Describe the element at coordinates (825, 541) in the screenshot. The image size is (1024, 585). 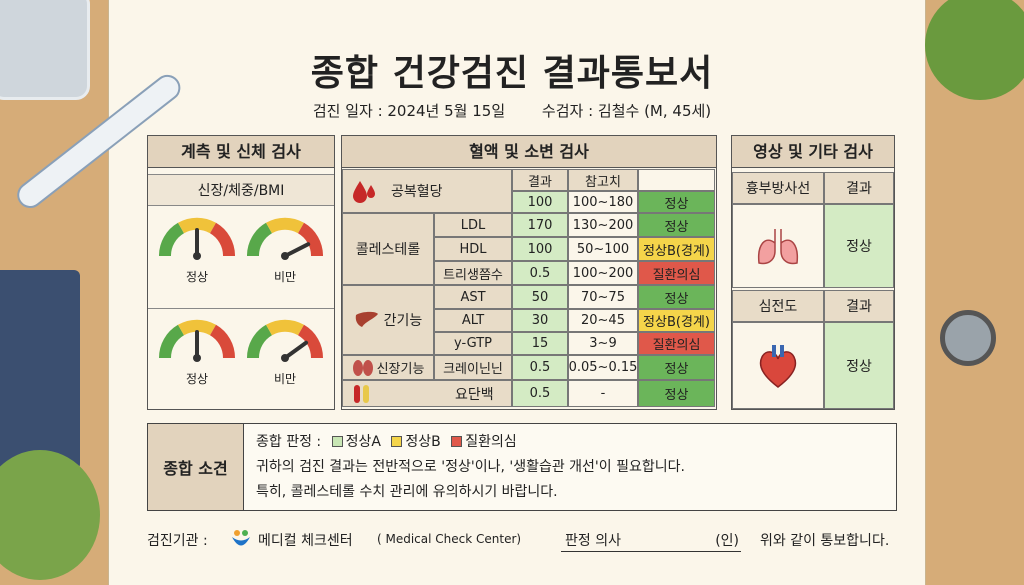
I see `closing-text: 위와 같이 통보합니다.` at that location.